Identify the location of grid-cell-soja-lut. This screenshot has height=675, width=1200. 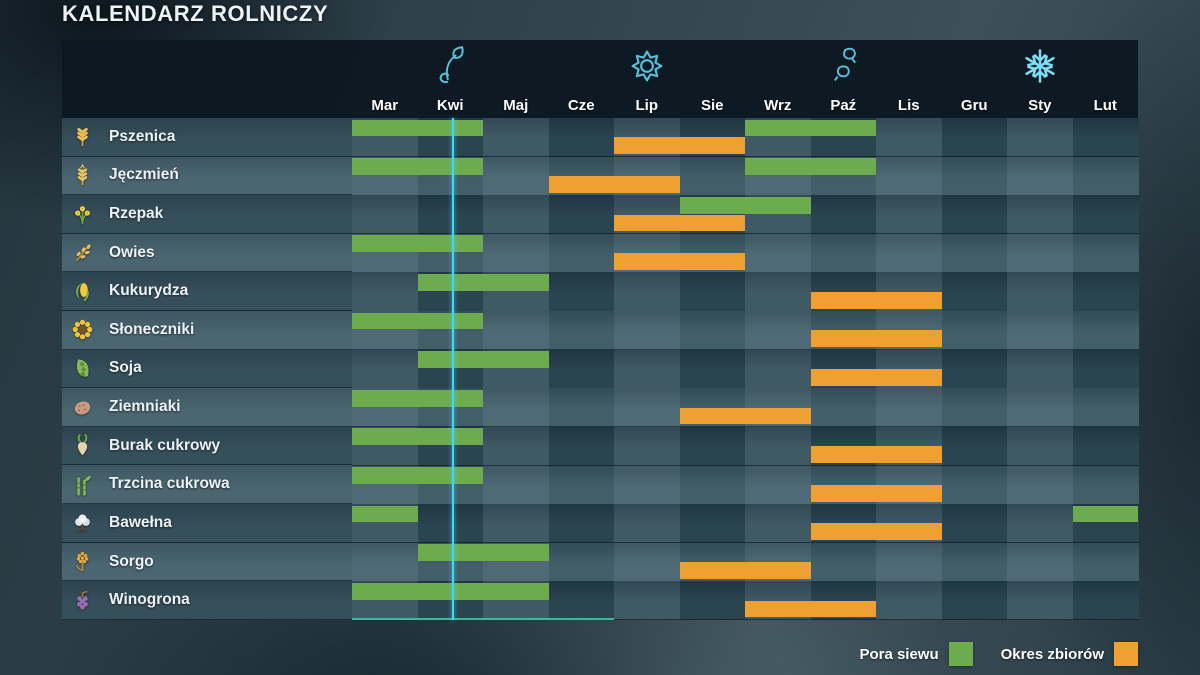
(1105, 369).